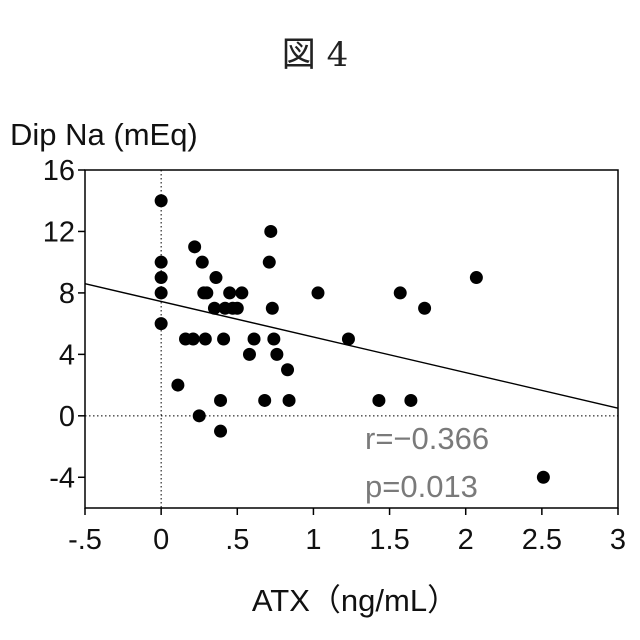  Describe the element at coordinates (466, 540) in the screenshot. I see `x-tick-label: 2` at that location.